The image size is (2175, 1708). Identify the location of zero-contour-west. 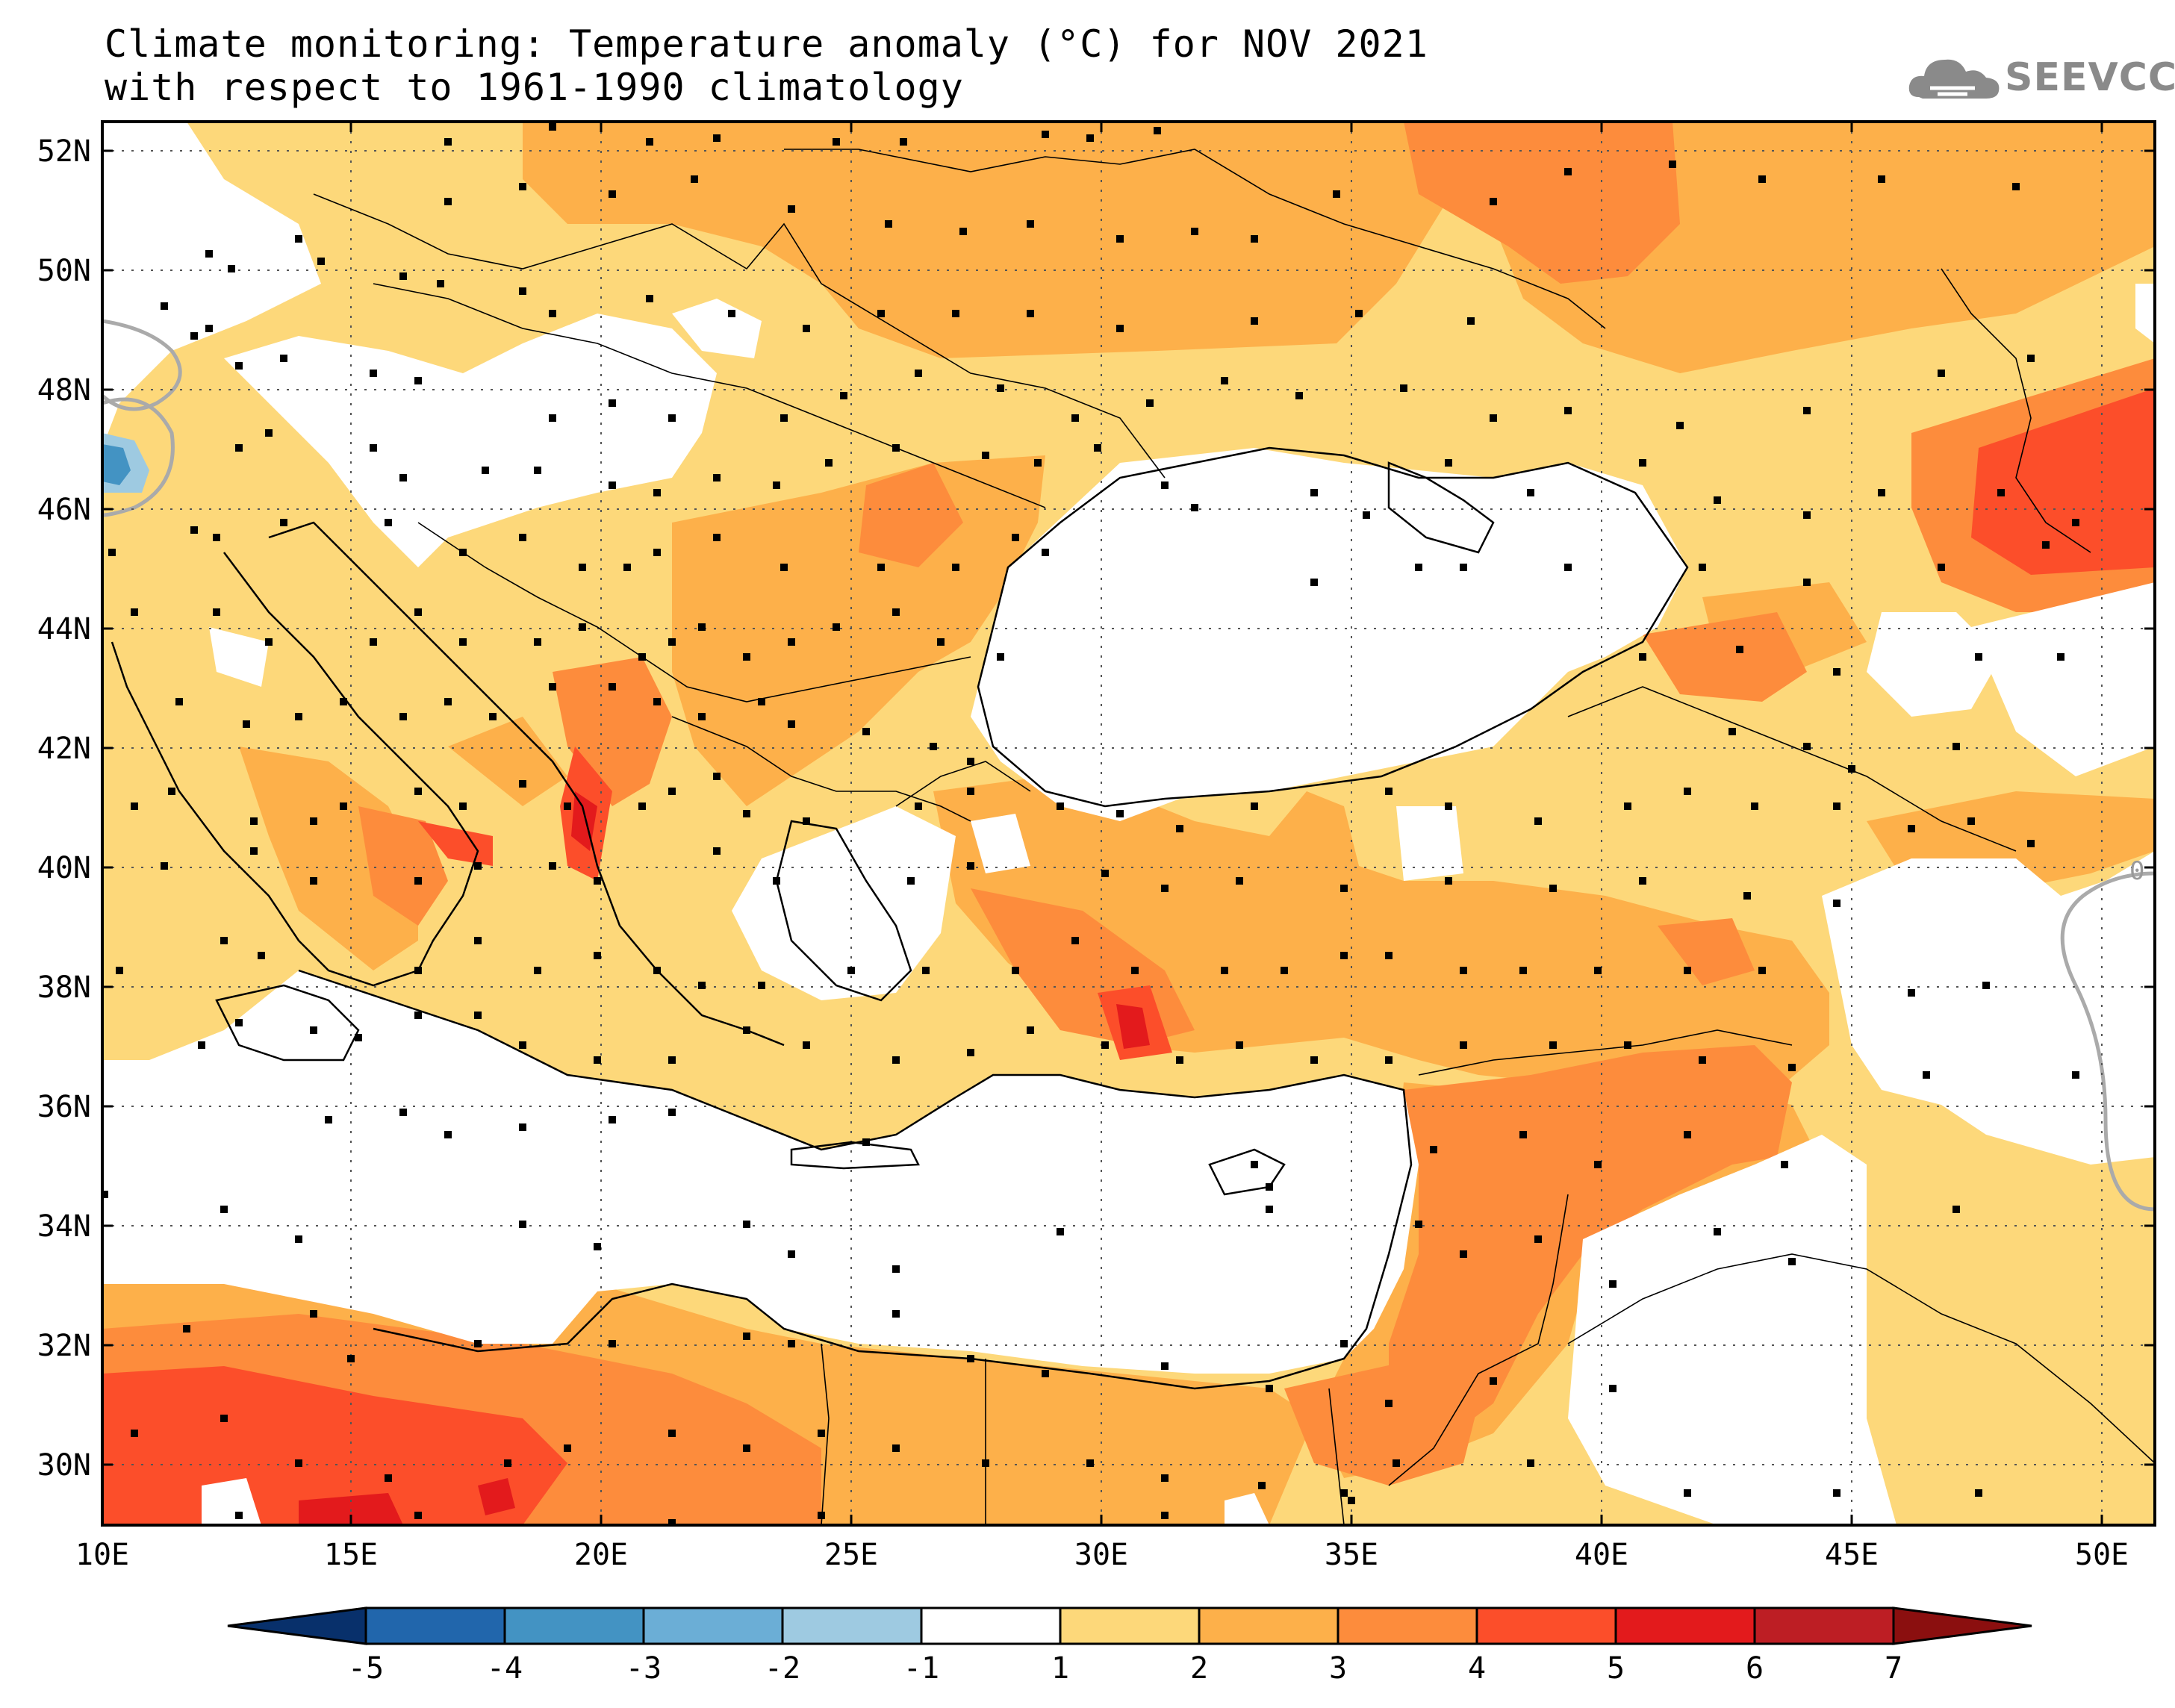
(142, 418).